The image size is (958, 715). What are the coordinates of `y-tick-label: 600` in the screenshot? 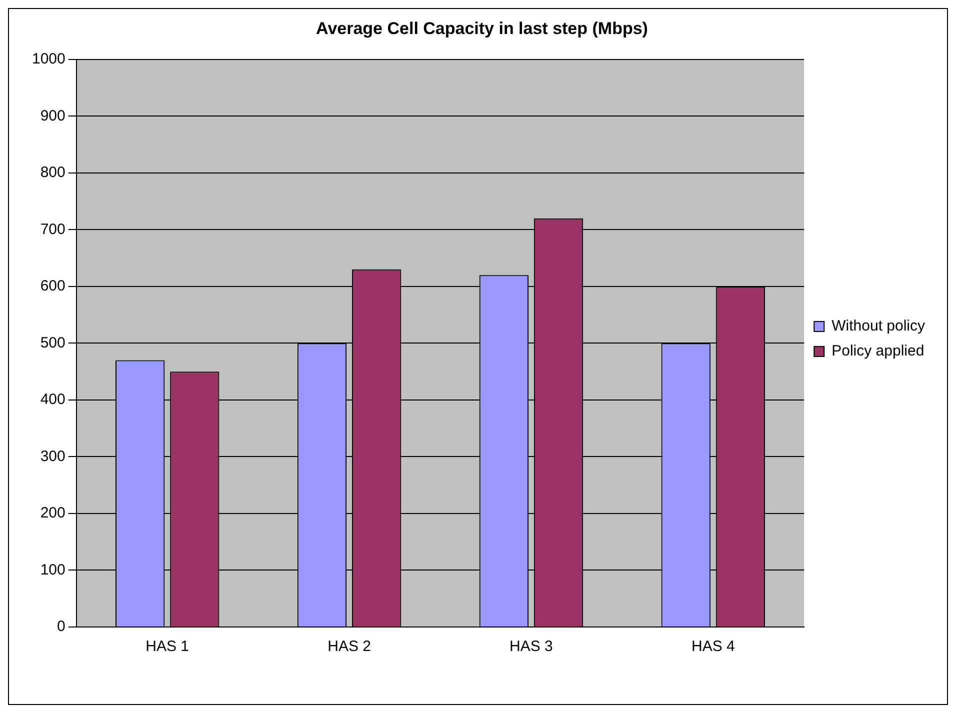 It's located at (53, 286).